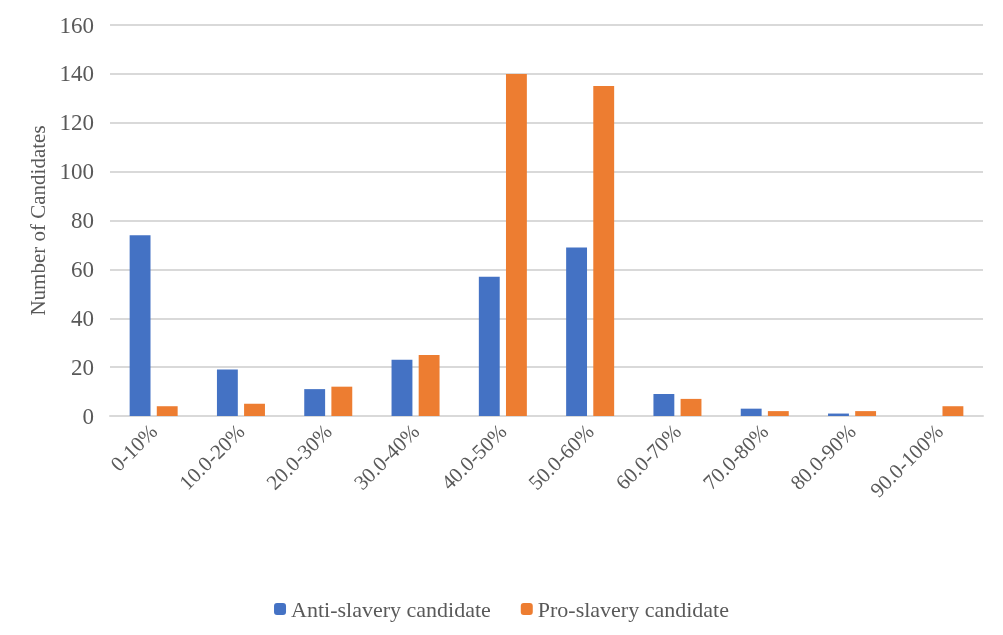 This screenshot has height=635, width=1003. Describe the element at coordinates (82, 367) in the screenshot. I see `y-tick-label: 20` at that location.